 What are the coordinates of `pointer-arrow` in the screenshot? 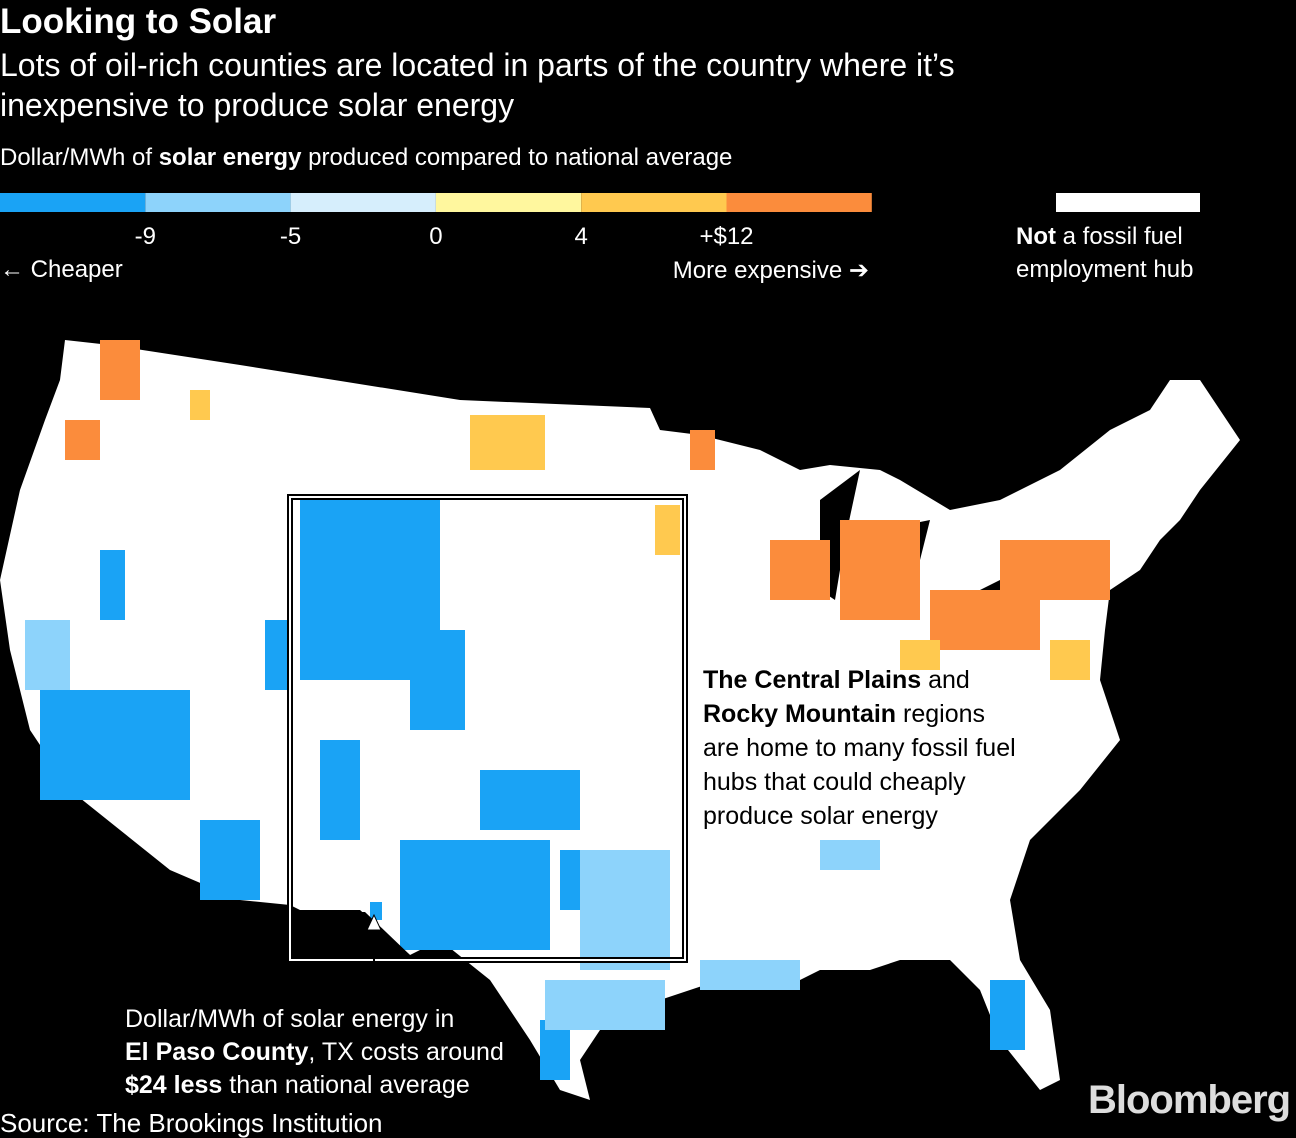 It's located at (374, 922).